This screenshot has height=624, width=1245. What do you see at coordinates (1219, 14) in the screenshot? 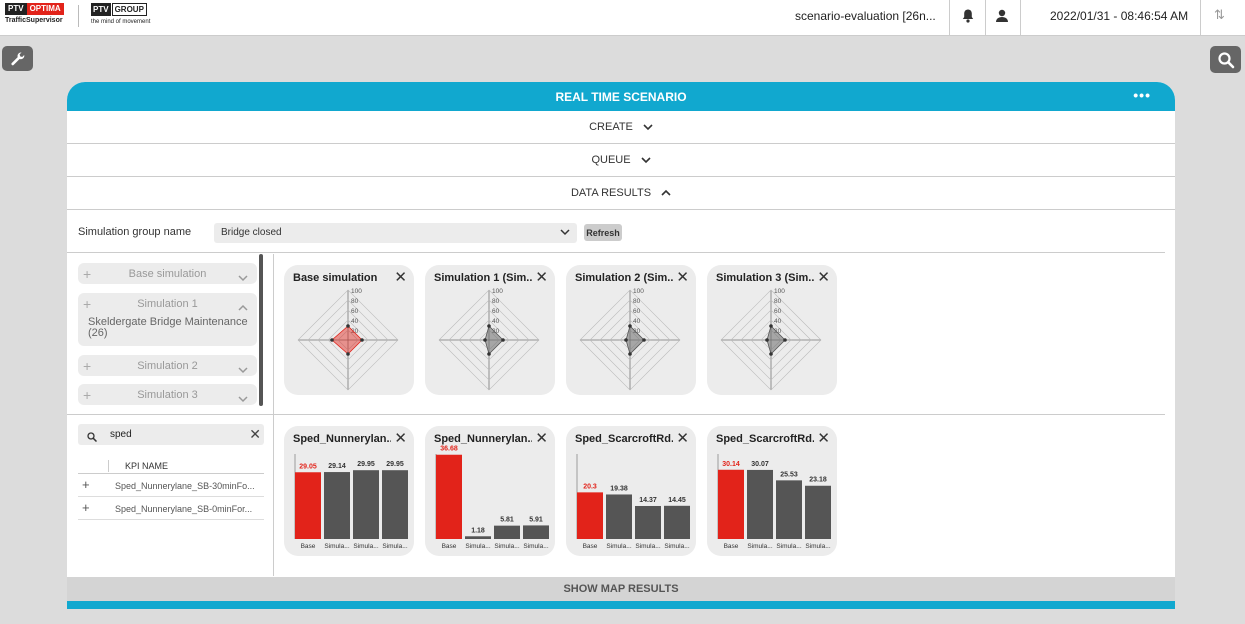
I see `sort-icon: ⇅` at bounding box center [1219, 14].